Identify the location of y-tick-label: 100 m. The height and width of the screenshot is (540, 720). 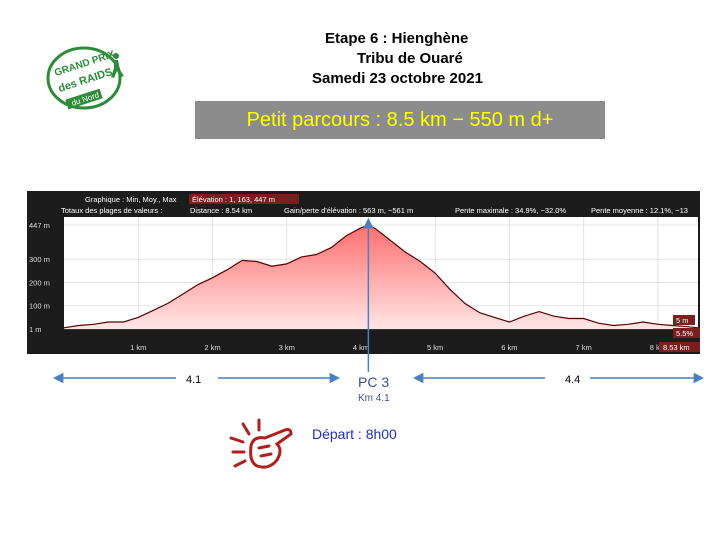
(39, 306).